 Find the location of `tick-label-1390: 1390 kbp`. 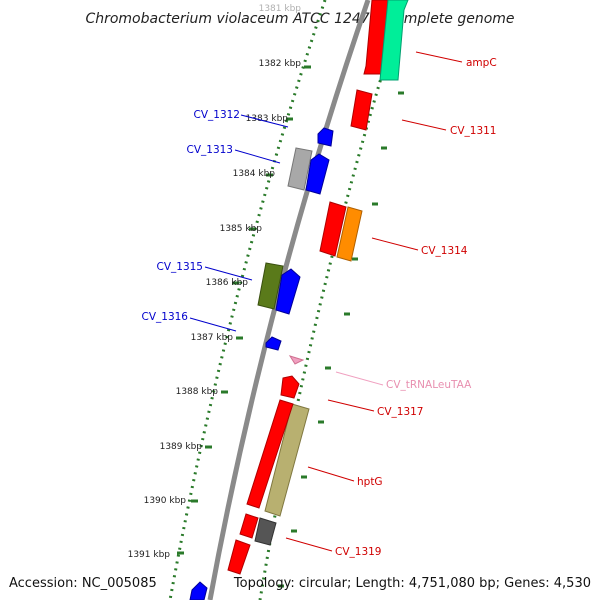

tick-label-1390: 1390 kbp is located at coordinates (165, 501).